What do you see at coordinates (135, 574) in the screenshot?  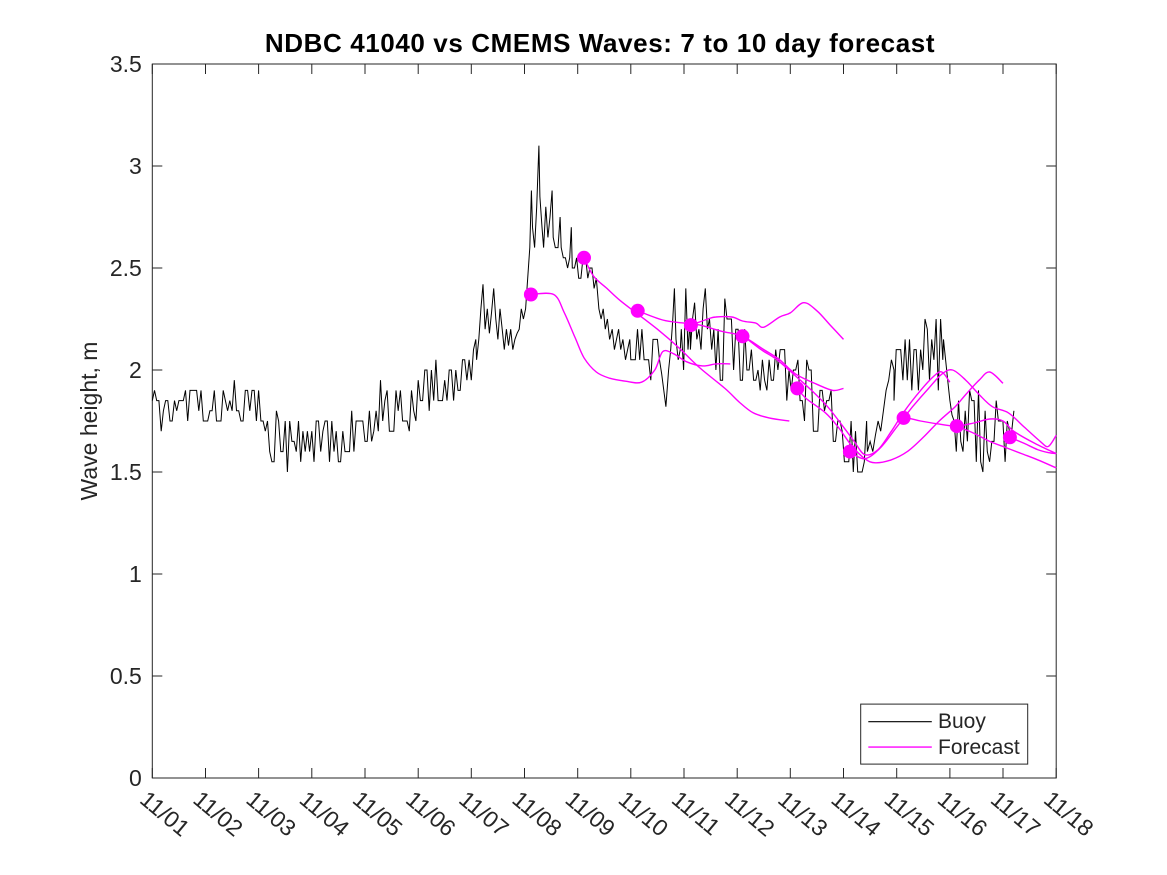 I see `svg-text: 1` at bounding box center [135, 574].